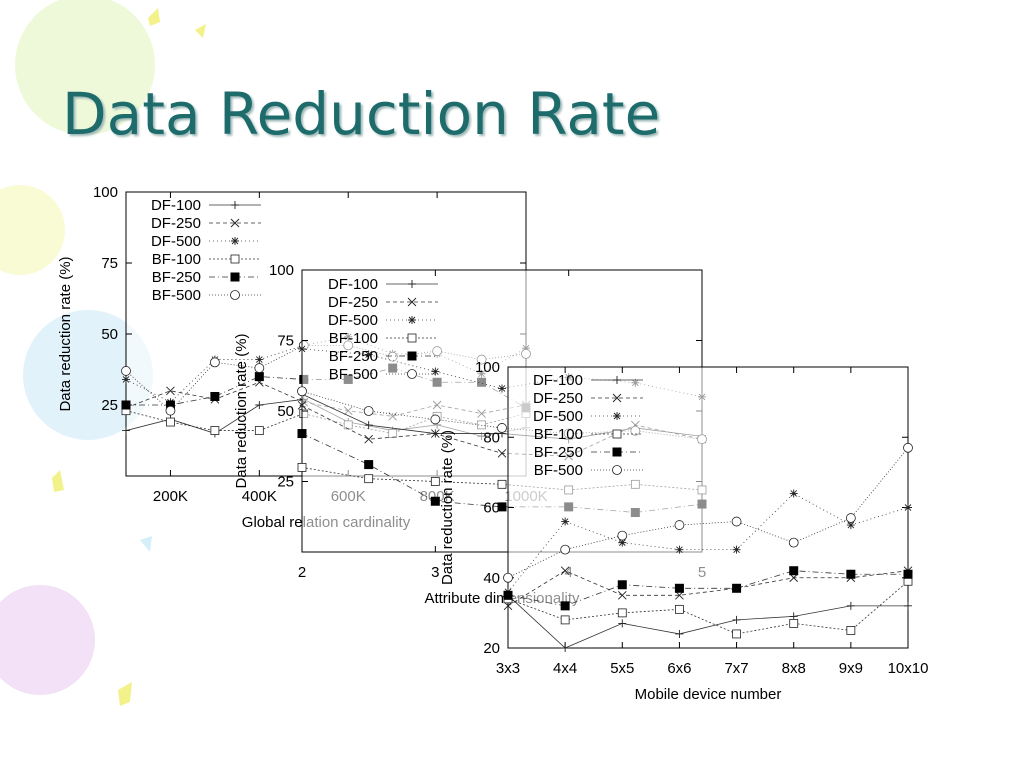 This screenshot has width=1024, height=768. What do you see at coordinates (361, 114) in the screenshot?
I see `slide-title: Data Reduction Rate` at bounding box center [361, 114].